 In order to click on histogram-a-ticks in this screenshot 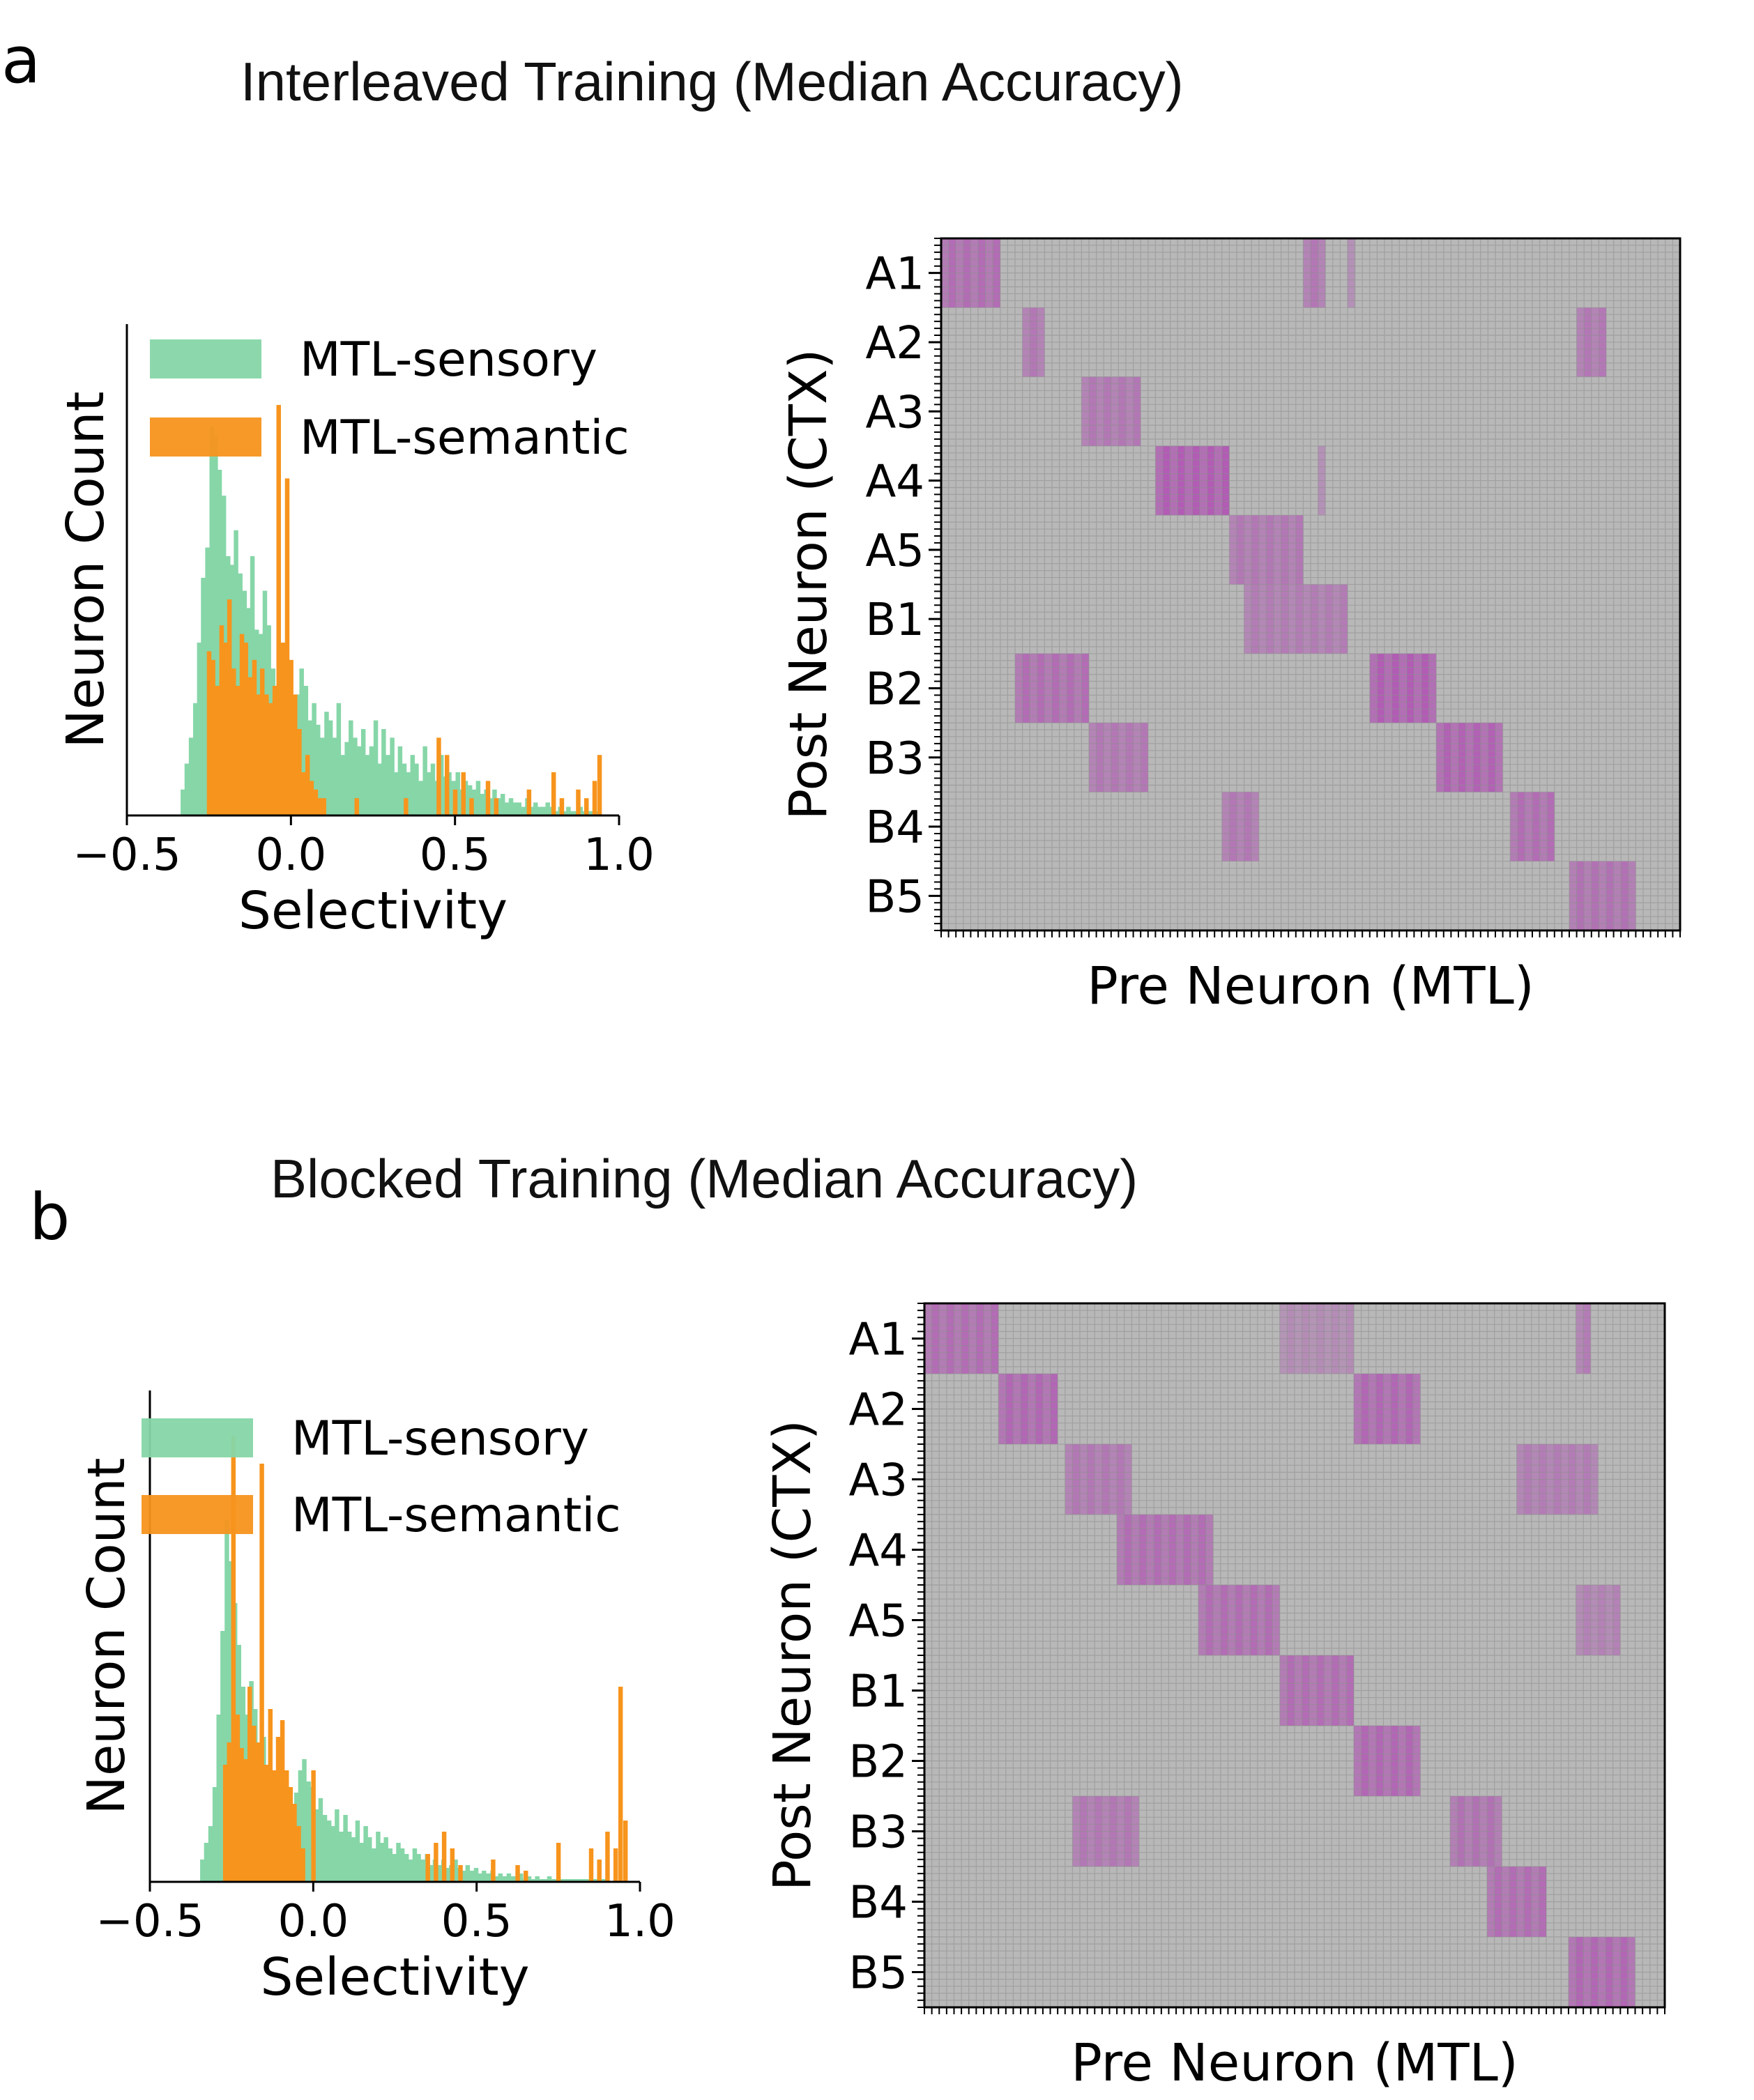, I will do `click(372, 820)`.